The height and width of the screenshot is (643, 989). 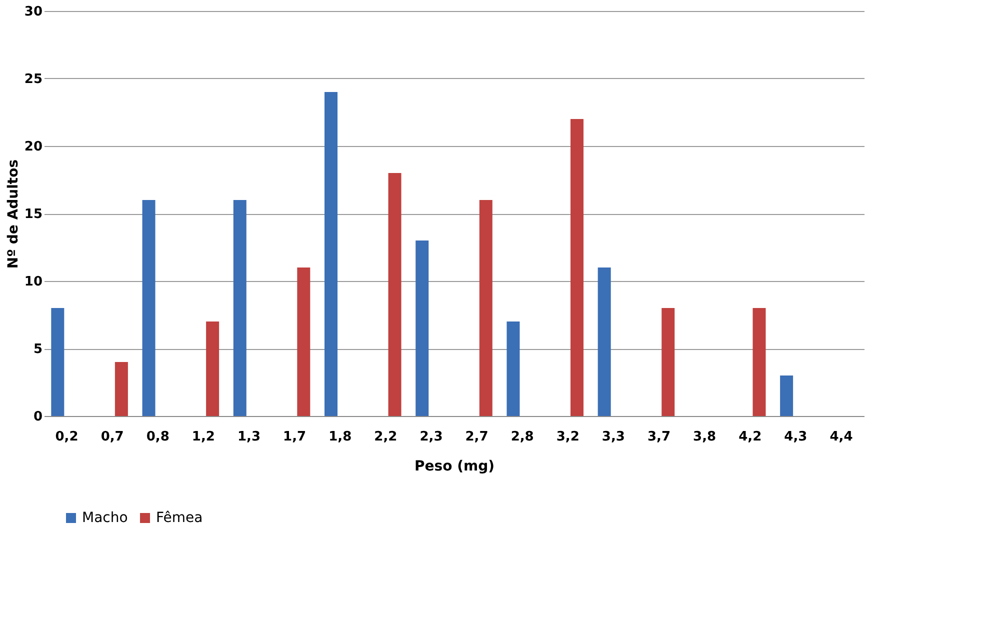 I want to click on x-tick-label: 2,3, so click(x=431, y=437).